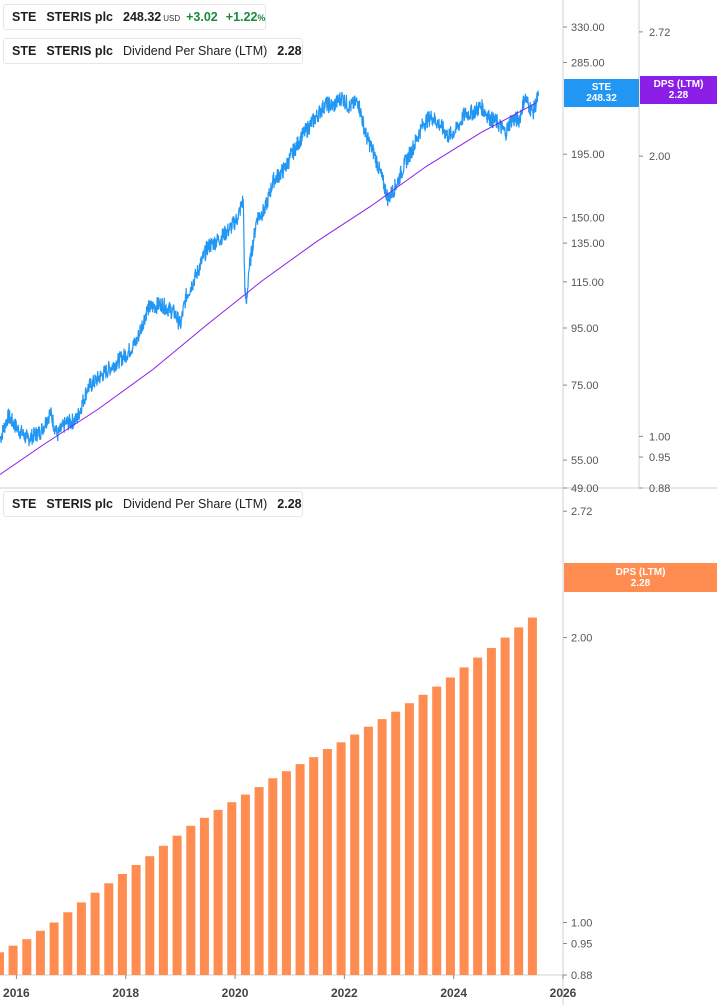  I want to click on legend-price-symbol: STE, so click(24, 17).